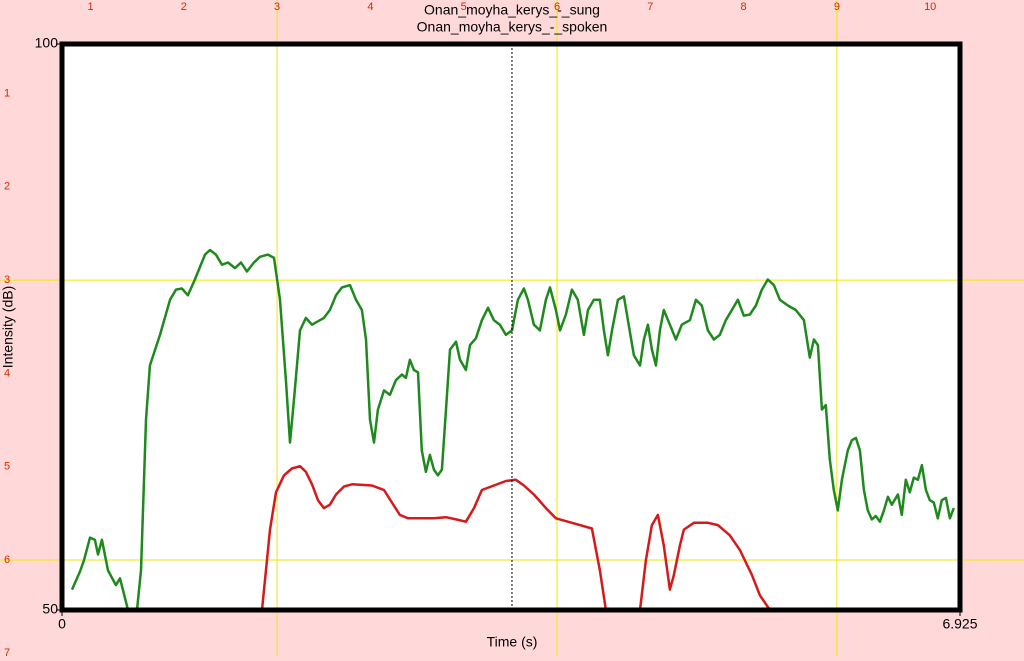  What do you see at coordinates (512, 27) in the screenshot?
I see `title: Onan_moyha_kerys_-_spoken` at bounding box center [512, 27].